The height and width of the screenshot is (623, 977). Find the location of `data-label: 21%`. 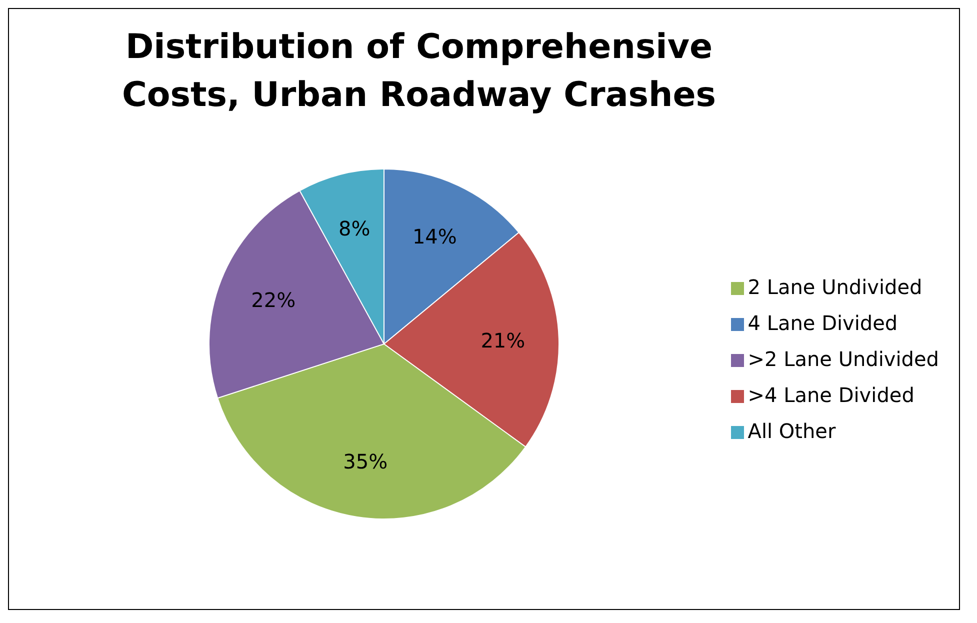

data-label: 21% is located at coordinates (503, 340).